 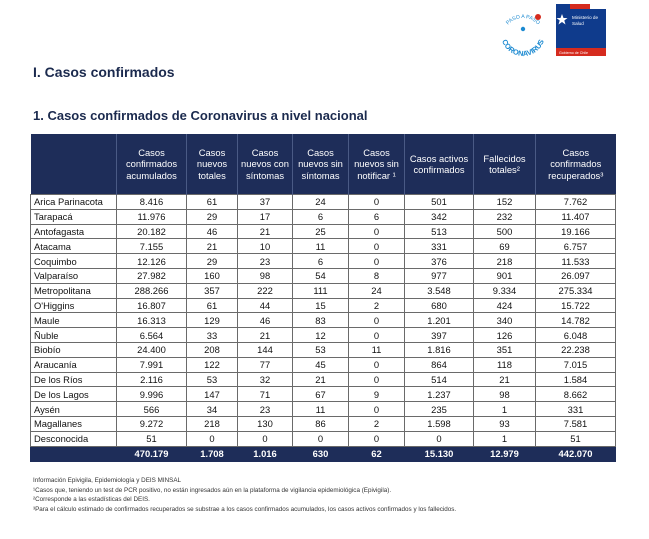 I want to click on table-cell: 160, so click(x=212, y=275).